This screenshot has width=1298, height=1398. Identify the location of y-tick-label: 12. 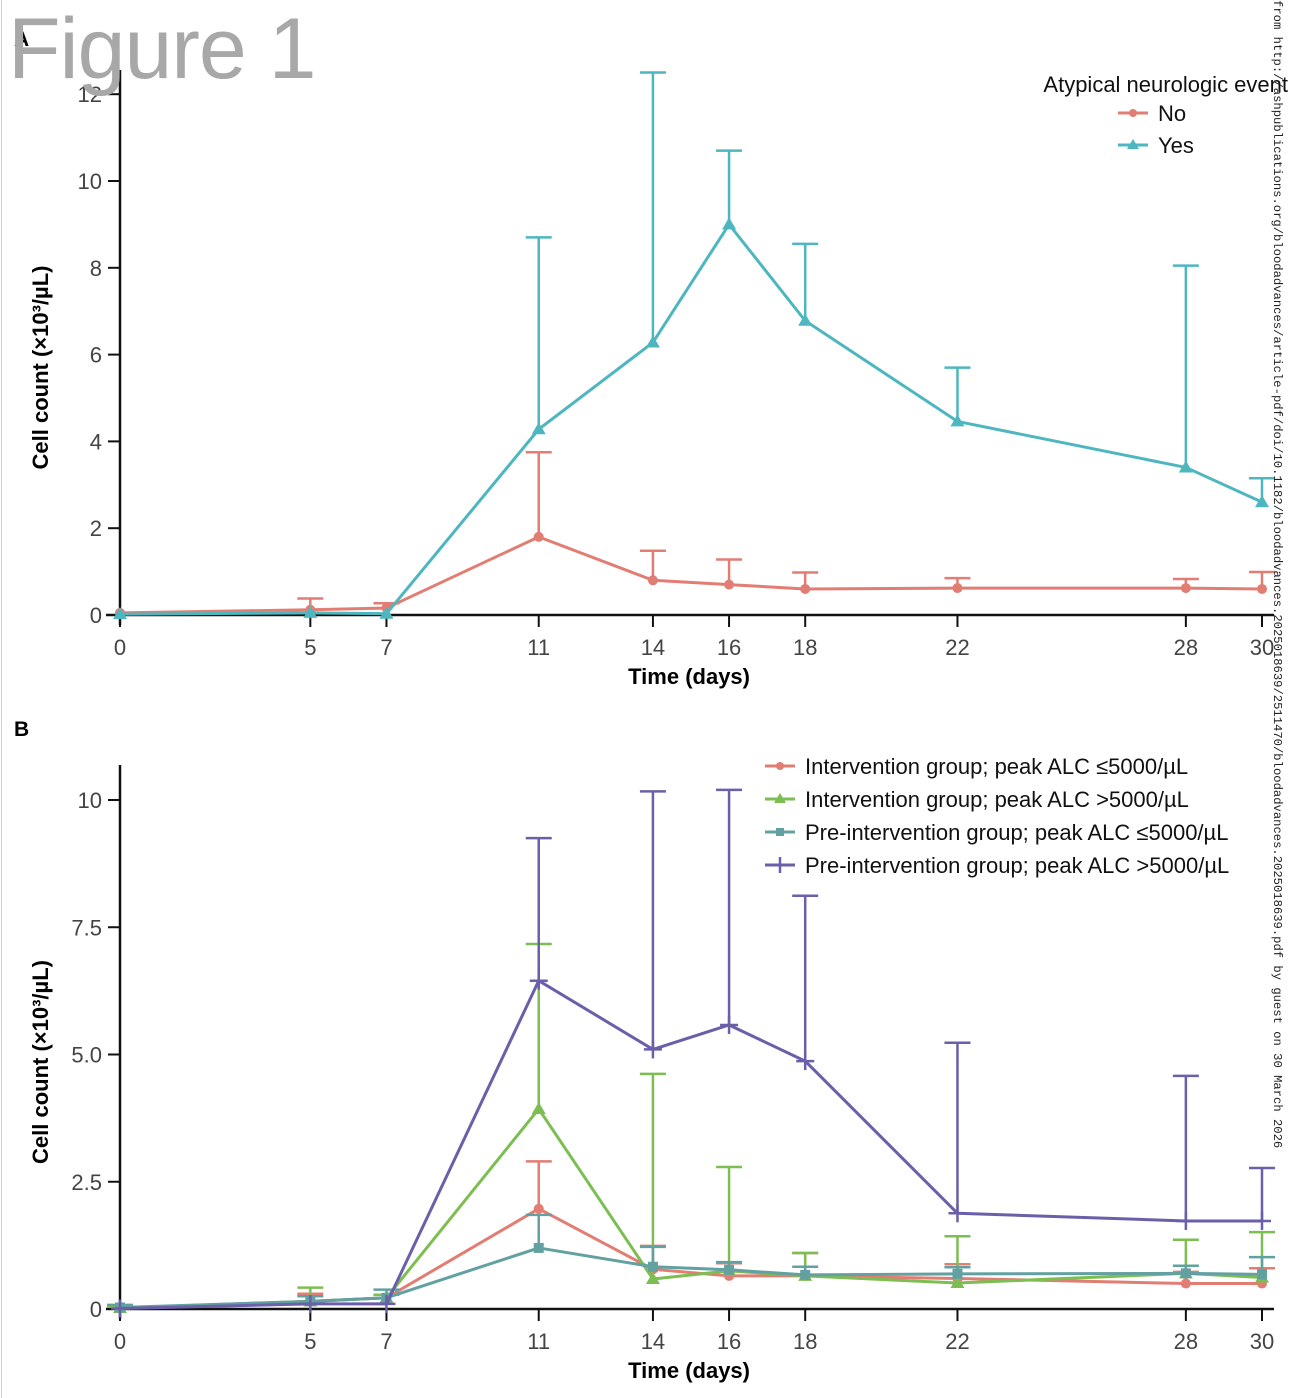
(90, 94).